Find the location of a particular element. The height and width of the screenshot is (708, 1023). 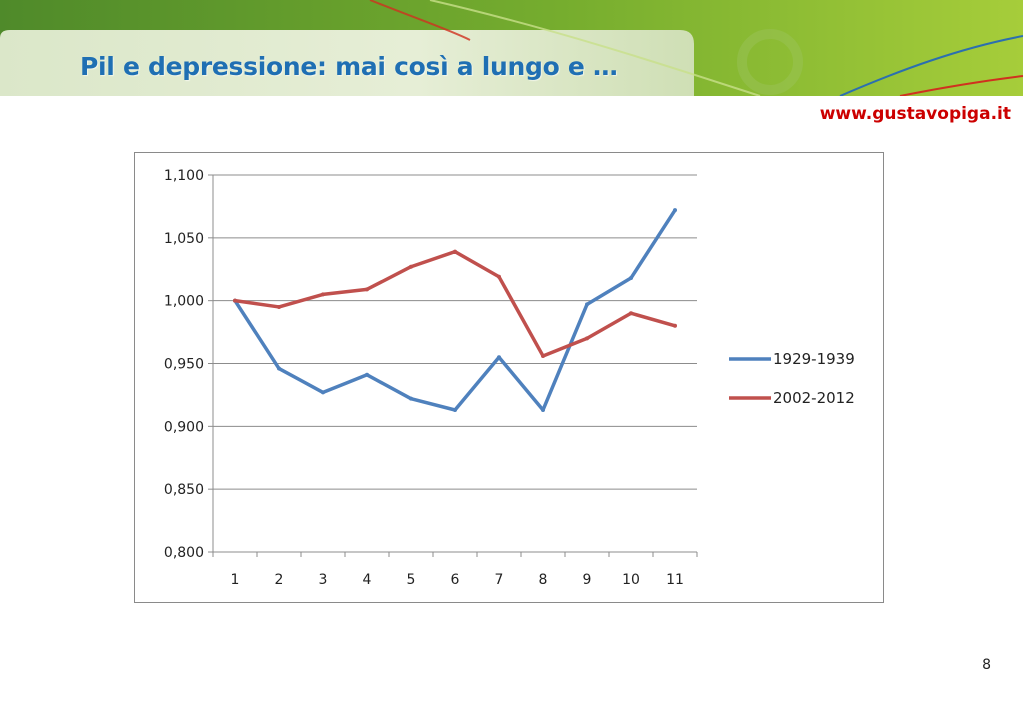

y-tick-label: 1,100 is located at coordinates (184, 176).